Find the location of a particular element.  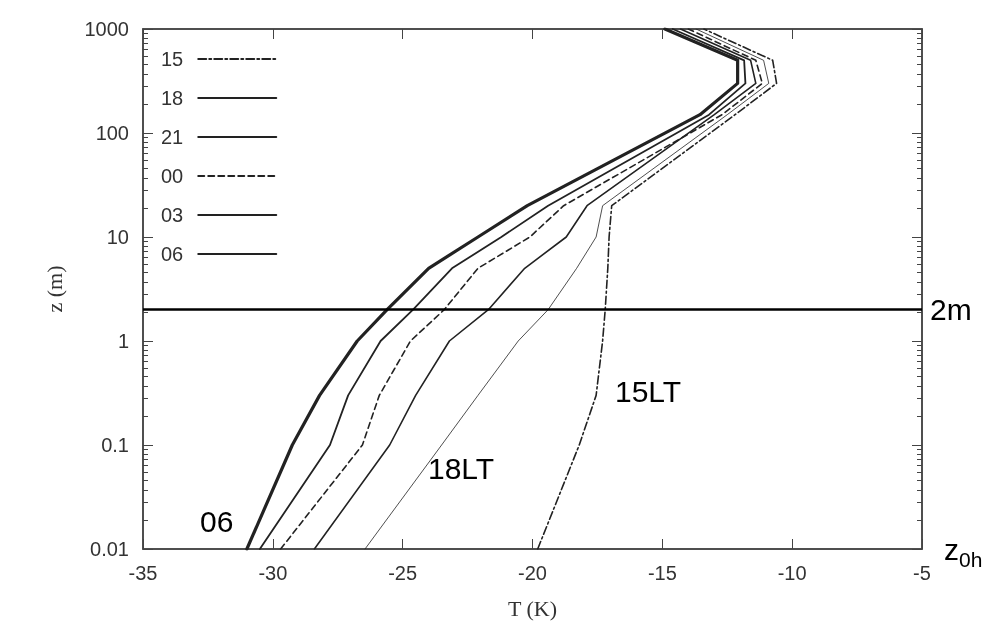

y-tick-label: 100 is located at coordinates (112, 133).